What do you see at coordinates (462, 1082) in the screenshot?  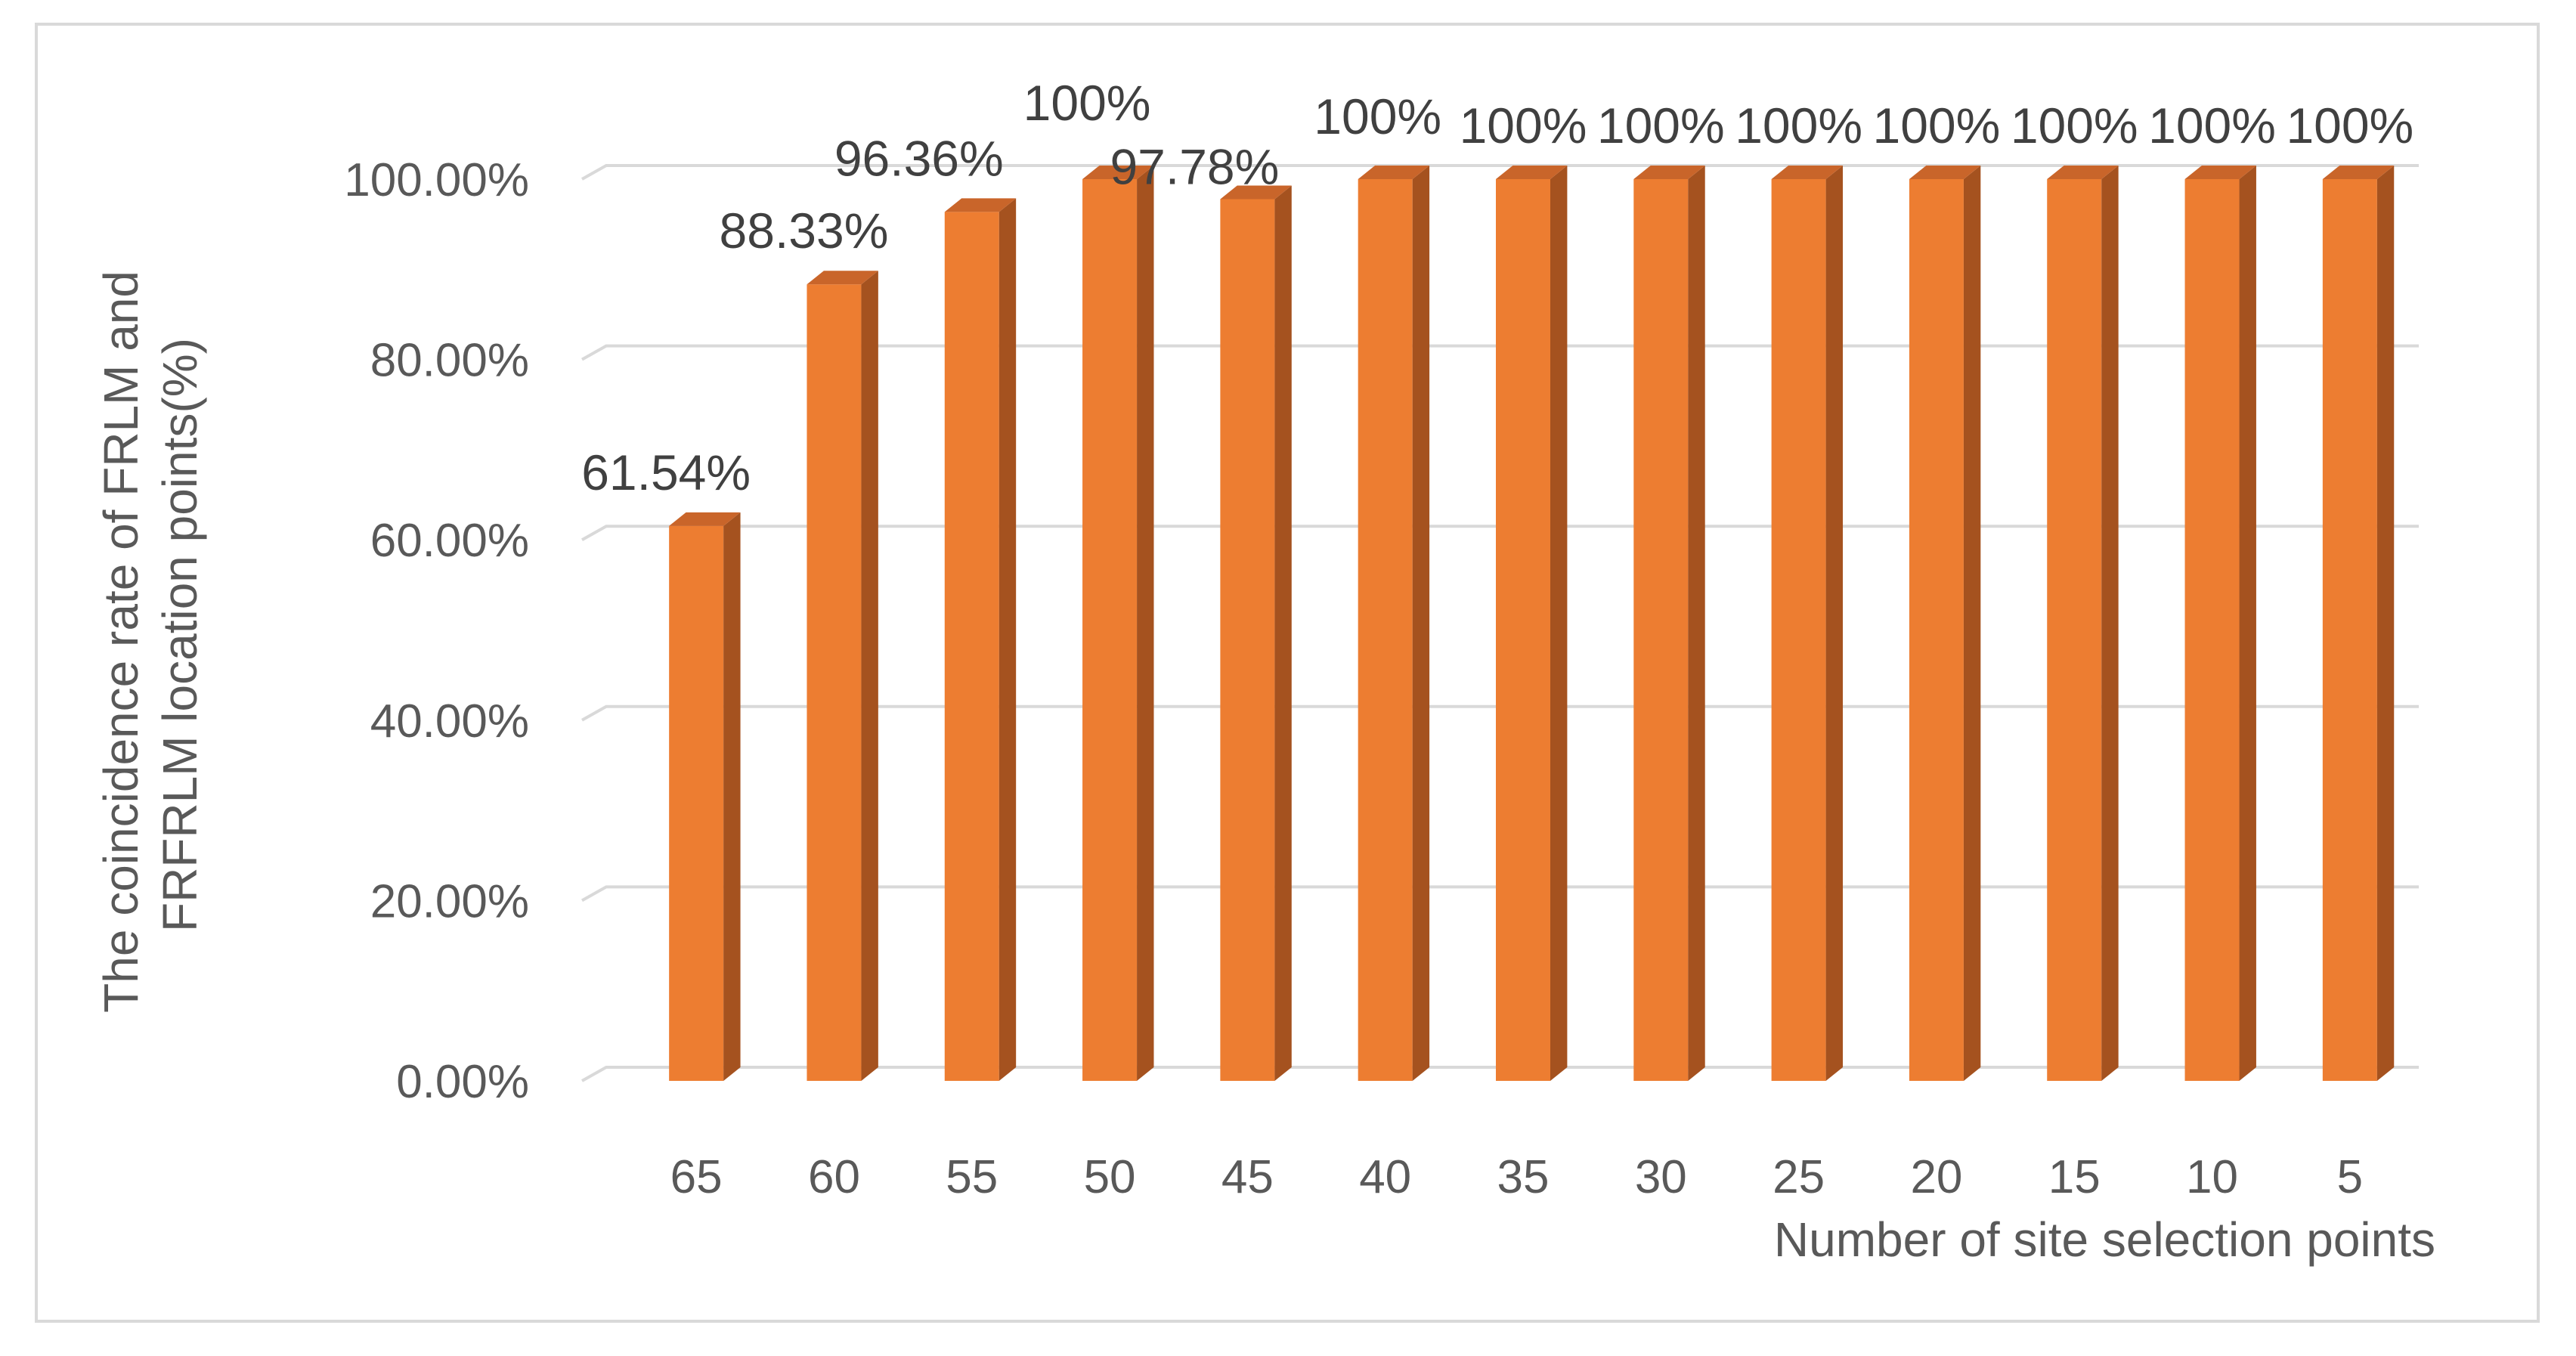 I see `y-tick-label: 0.00%` at bounding box center [462, 1082].